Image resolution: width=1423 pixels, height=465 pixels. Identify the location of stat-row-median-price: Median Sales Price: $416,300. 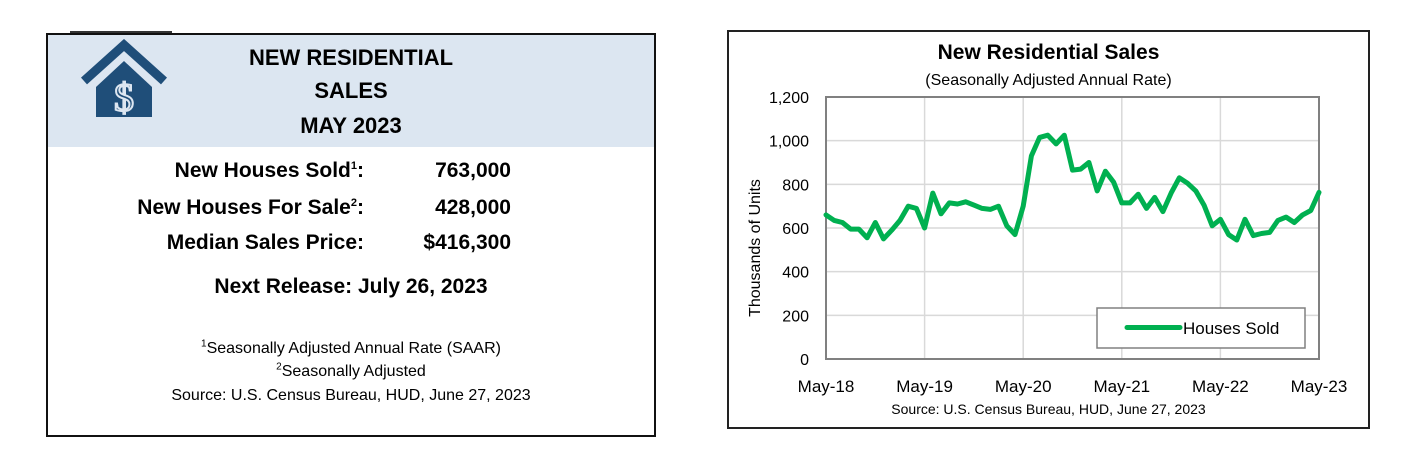
(351, 246).